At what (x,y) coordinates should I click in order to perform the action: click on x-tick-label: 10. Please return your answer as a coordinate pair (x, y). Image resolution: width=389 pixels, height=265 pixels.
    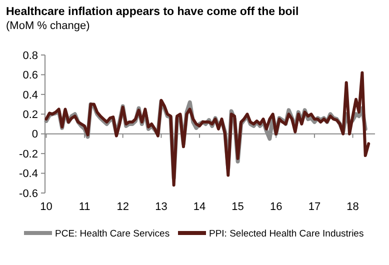
    Looking at the image, I should click on (46, 207).